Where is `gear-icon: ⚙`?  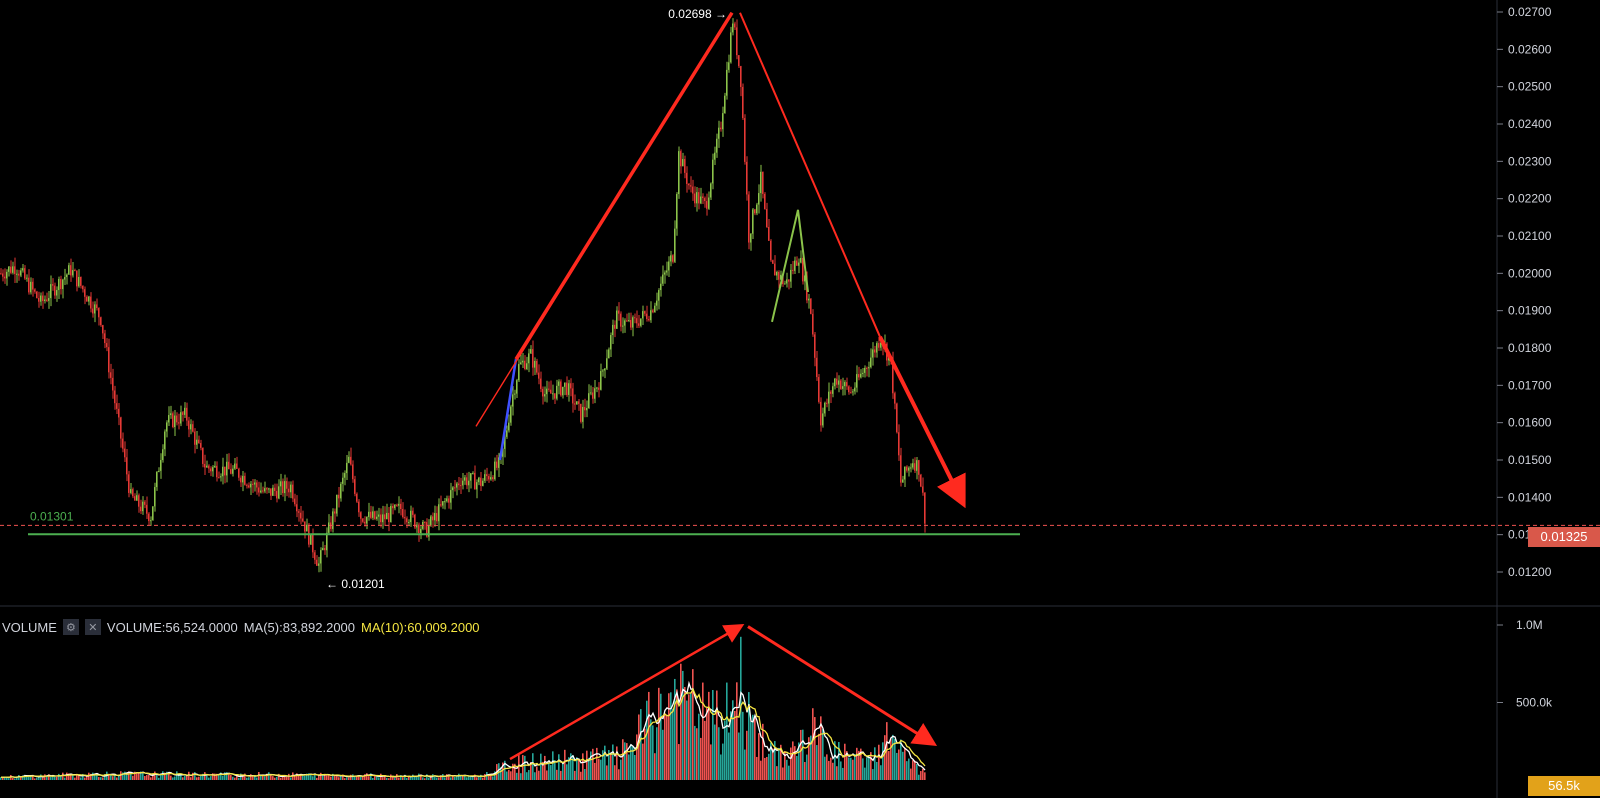 gear-icon: ⚙ is located at coordinates (70, 627).